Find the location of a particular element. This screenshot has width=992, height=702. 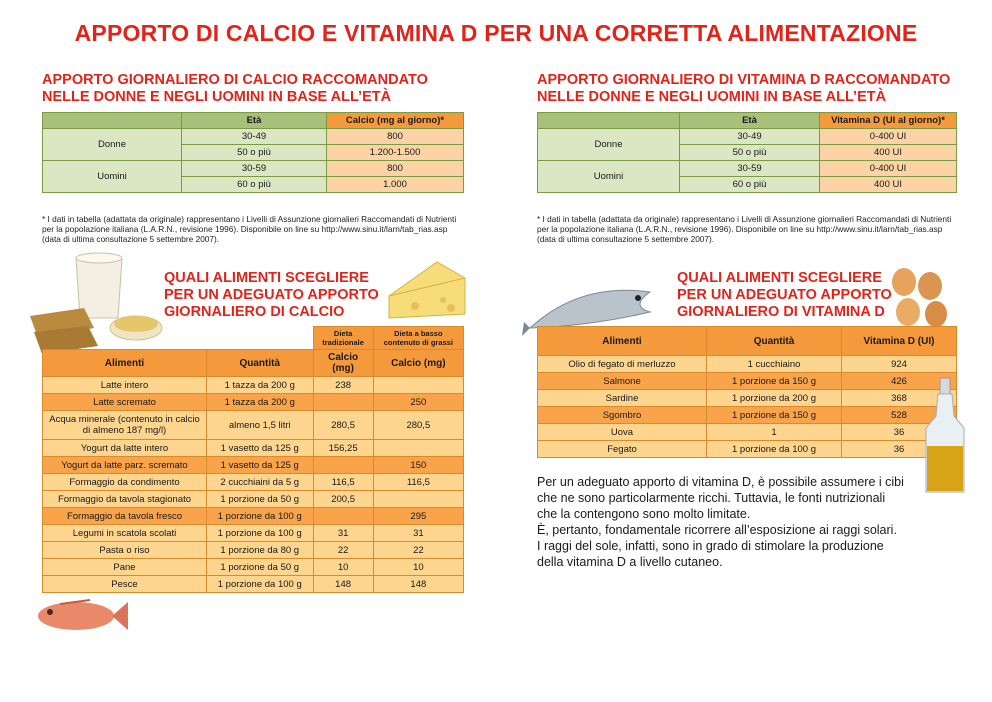

red-fish-illustration is located at coordinates (83, 614).